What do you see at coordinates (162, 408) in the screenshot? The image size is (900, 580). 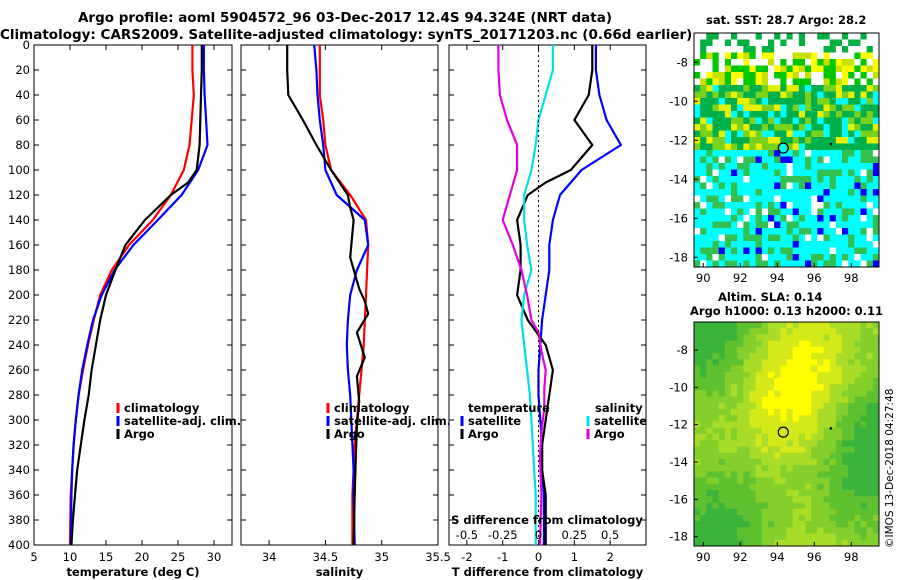 I see `temperature-legend-item: climatology` at bounding box center [162, 408].